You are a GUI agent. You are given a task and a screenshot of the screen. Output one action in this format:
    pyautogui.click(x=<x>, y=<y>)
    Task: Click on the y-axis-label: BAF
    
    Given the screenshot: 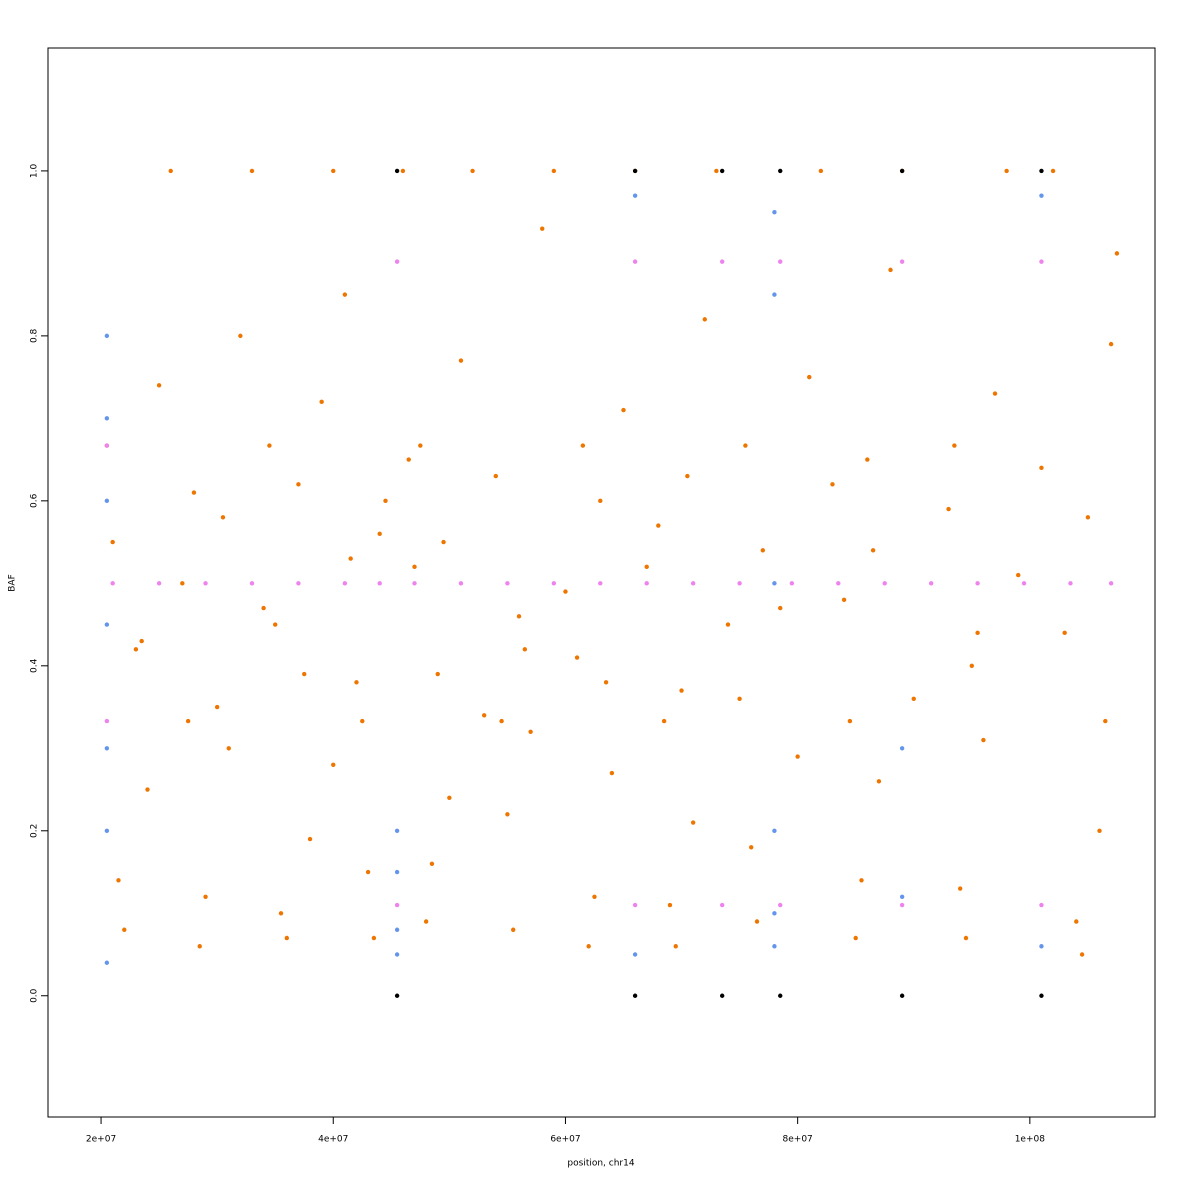 What is the action you would take?
    pyautogui.click(x=13, y=583)
    